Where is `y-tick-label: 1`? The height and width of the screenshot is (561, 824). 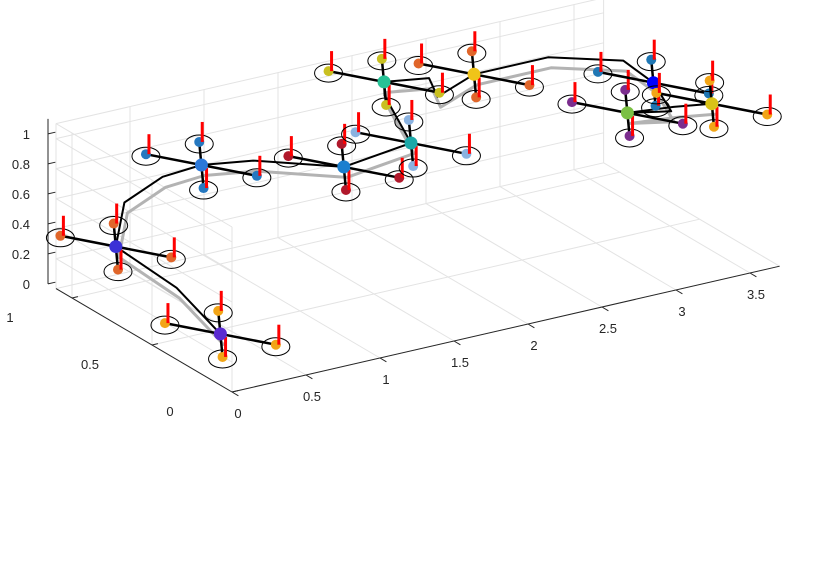 y-tick-label: 1 is located at coordinates (9, 317).